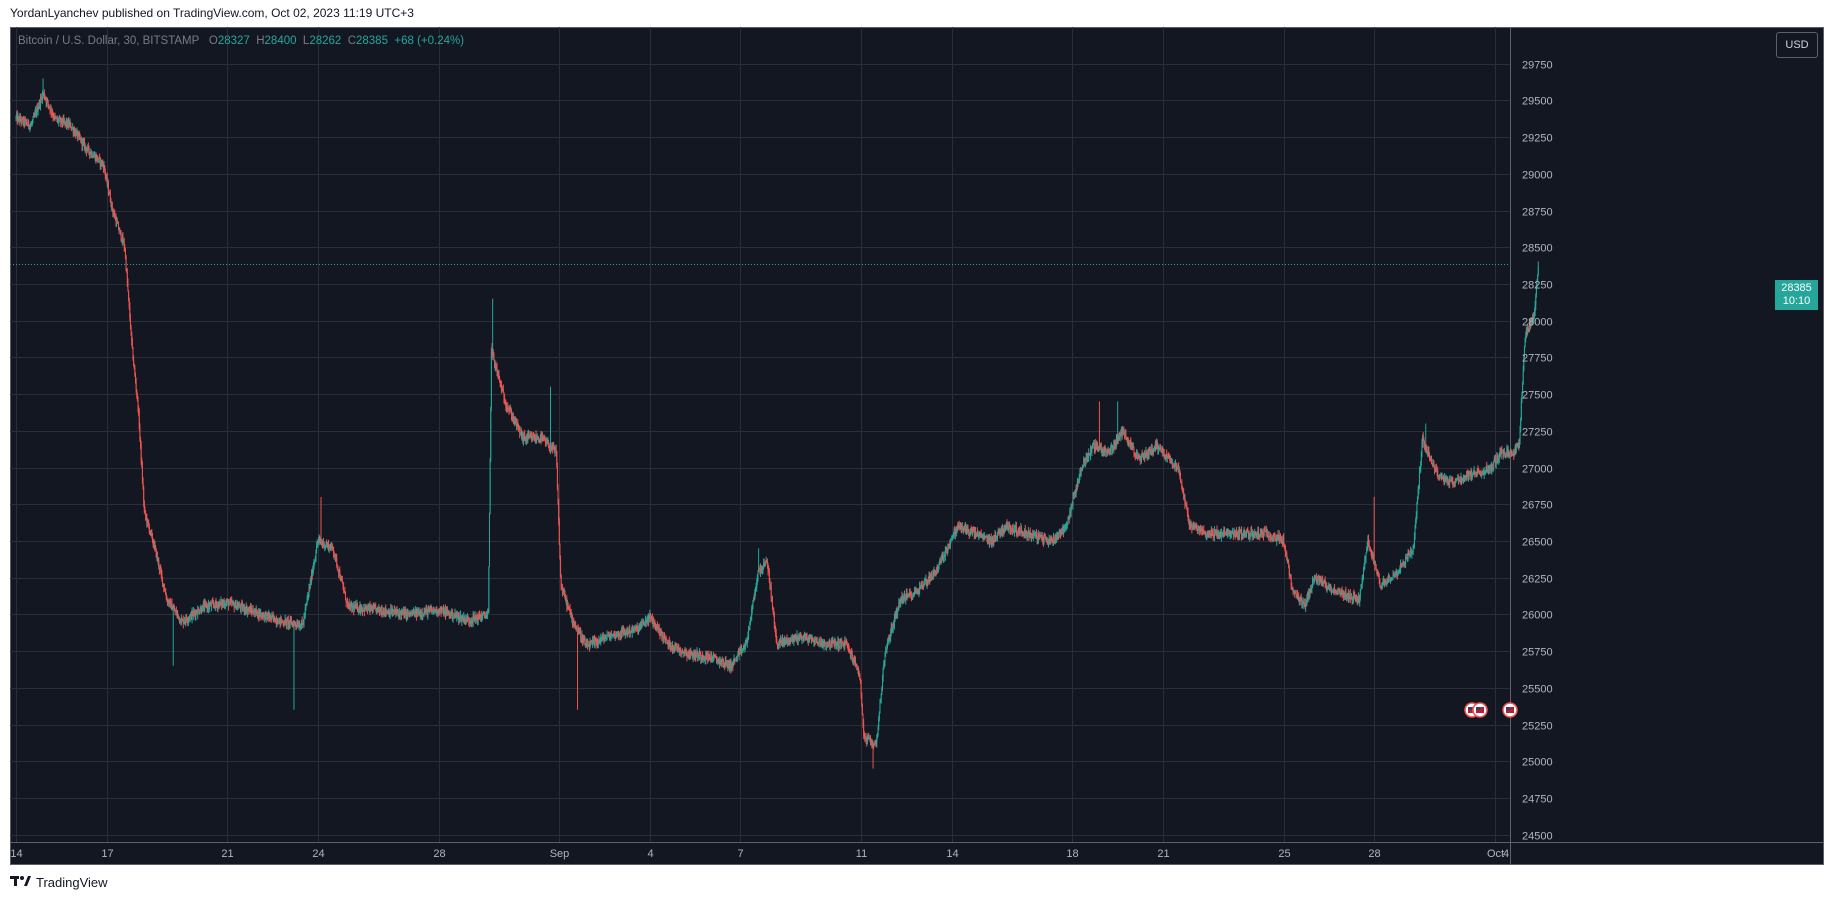  I want to click on last-price-tag: 28385 10:10, so click(1796, 295).